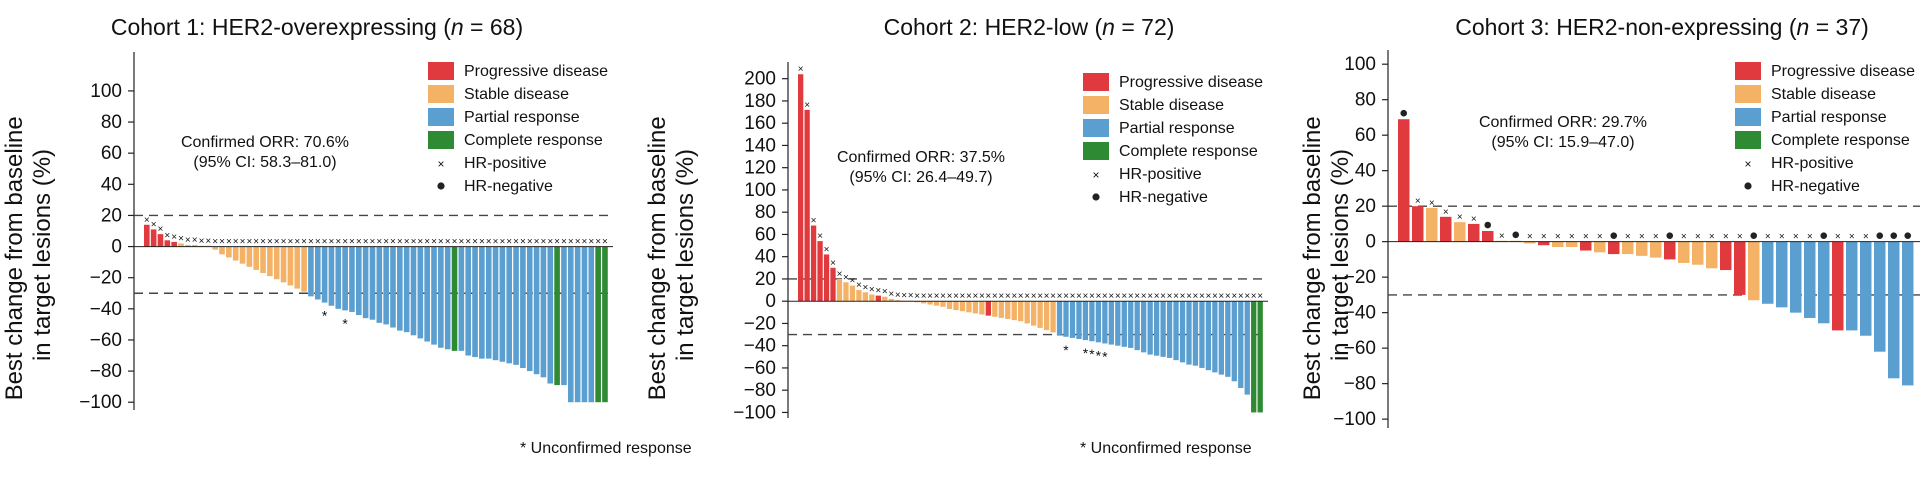  I want to click on y-tick-label: 80, so click(111, 122).